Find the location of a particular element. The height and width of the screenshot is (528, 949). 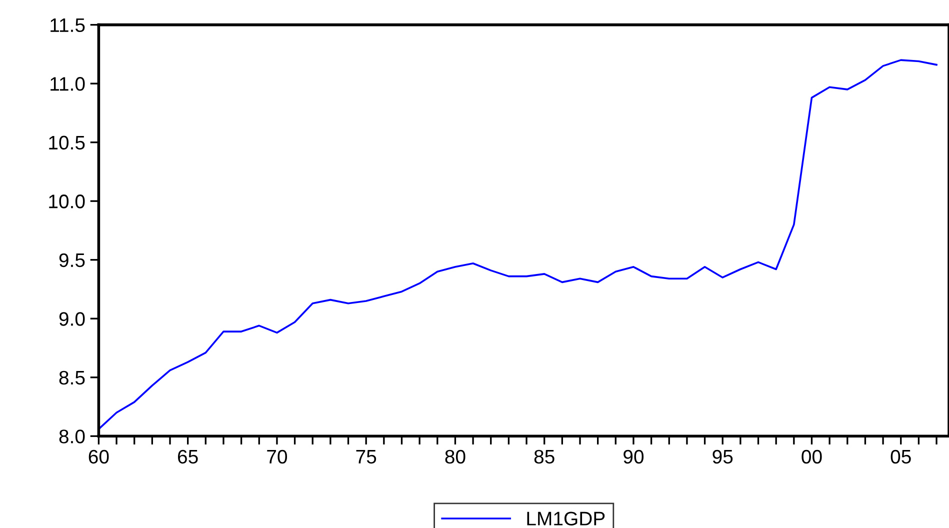

y-tick-label: 11.0 is located at coordinates (67, 84).